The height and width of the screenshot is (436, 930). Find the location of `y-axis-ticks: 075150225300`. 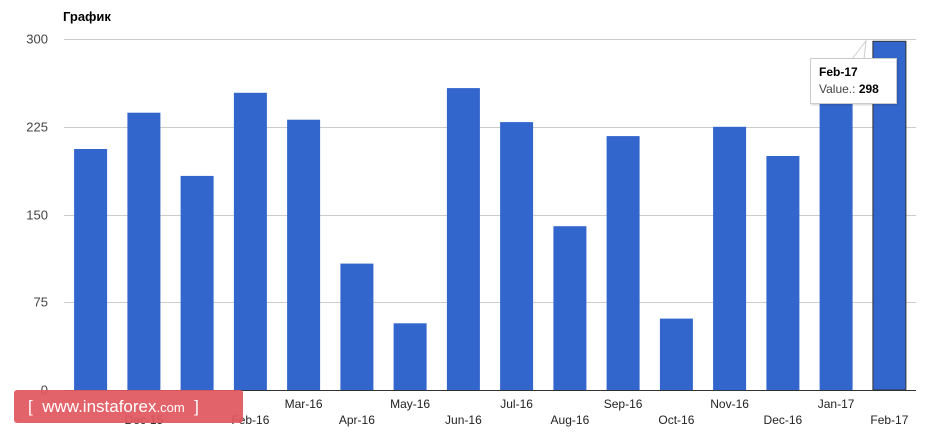

y-axis-ticks: 075150225300 is located at coordinates (37, 215).